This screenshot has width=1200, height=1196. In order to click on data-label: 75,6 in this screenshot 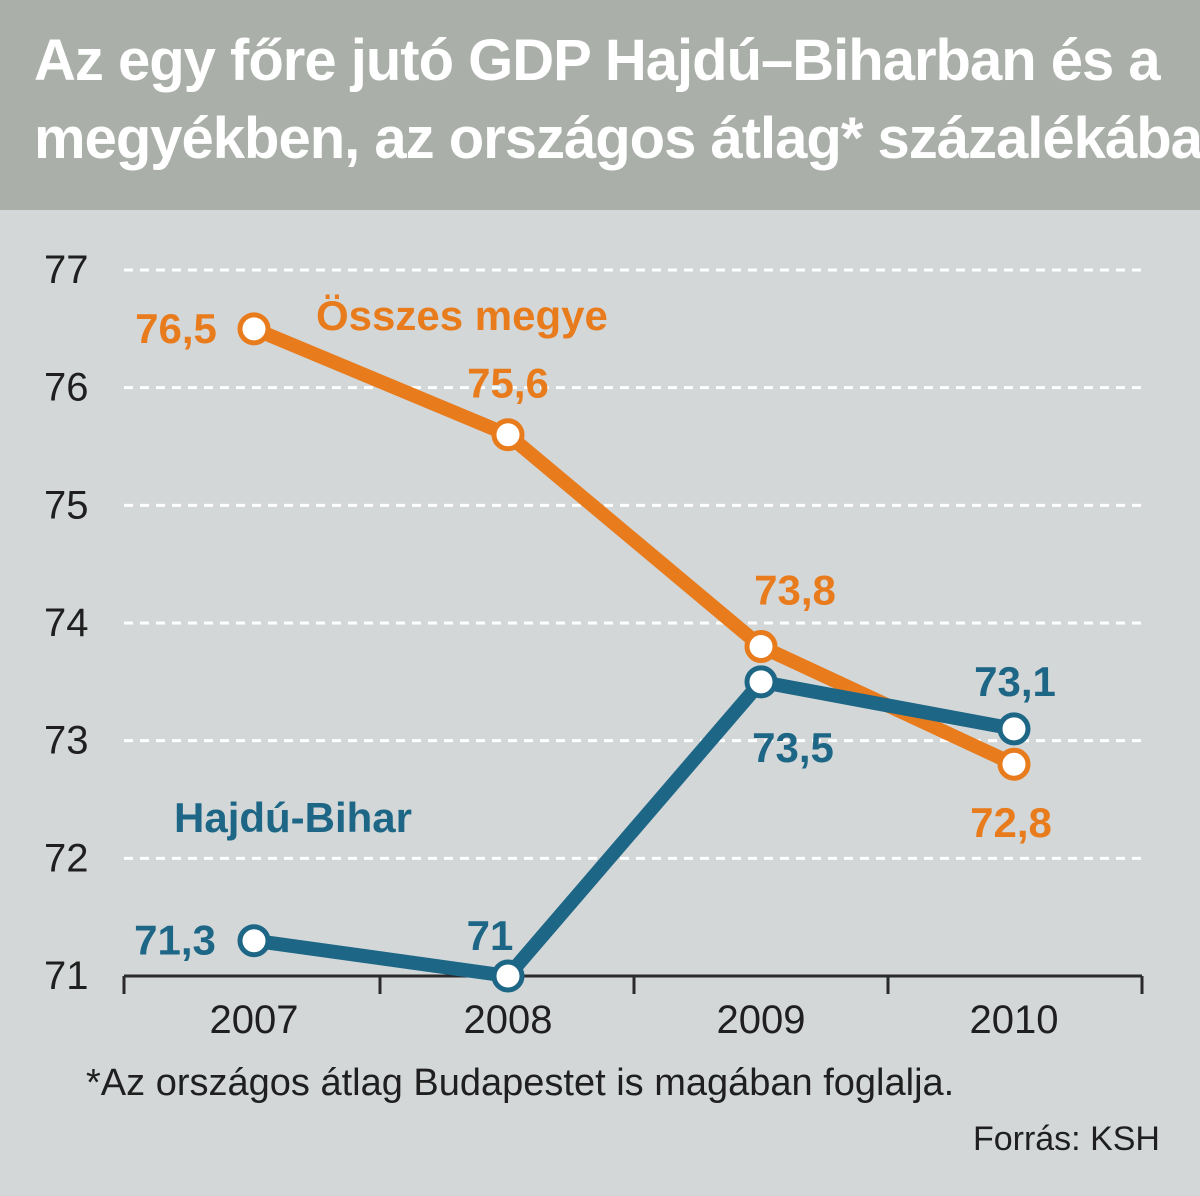, I will do `click(508, 383)`.